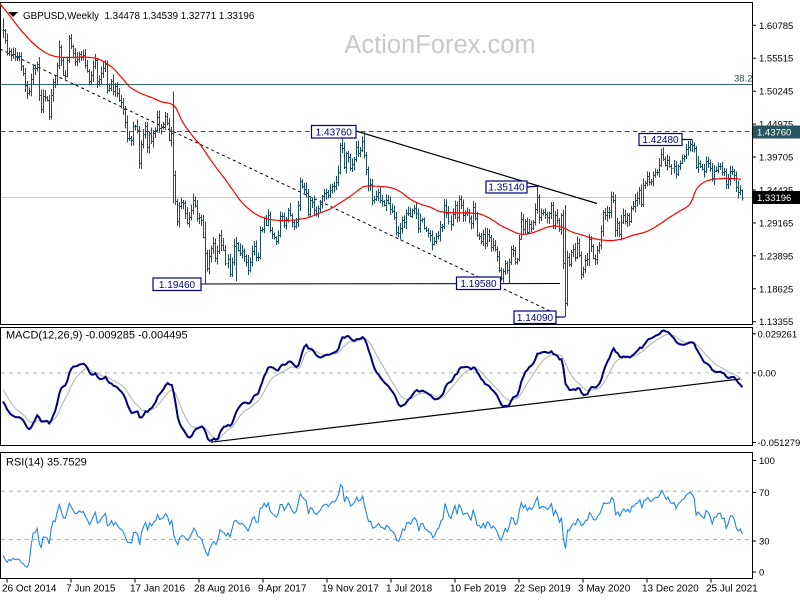 Image resolution: width=800 pixels, height=605 pixels. What do you see at coordinates (29, 589) in the screenshot?
I see `svg-text: 26 Oct 2014` at bounding box center [29, 589].